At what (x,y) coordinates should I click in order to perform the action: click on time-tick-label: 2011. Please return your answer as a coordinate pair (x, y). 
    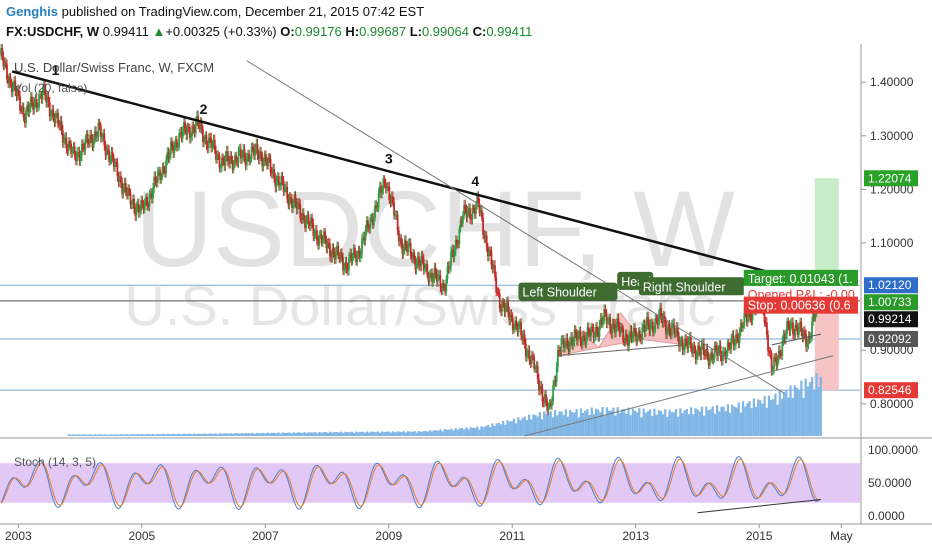
    Looking at the image, I should click on (512, 536).